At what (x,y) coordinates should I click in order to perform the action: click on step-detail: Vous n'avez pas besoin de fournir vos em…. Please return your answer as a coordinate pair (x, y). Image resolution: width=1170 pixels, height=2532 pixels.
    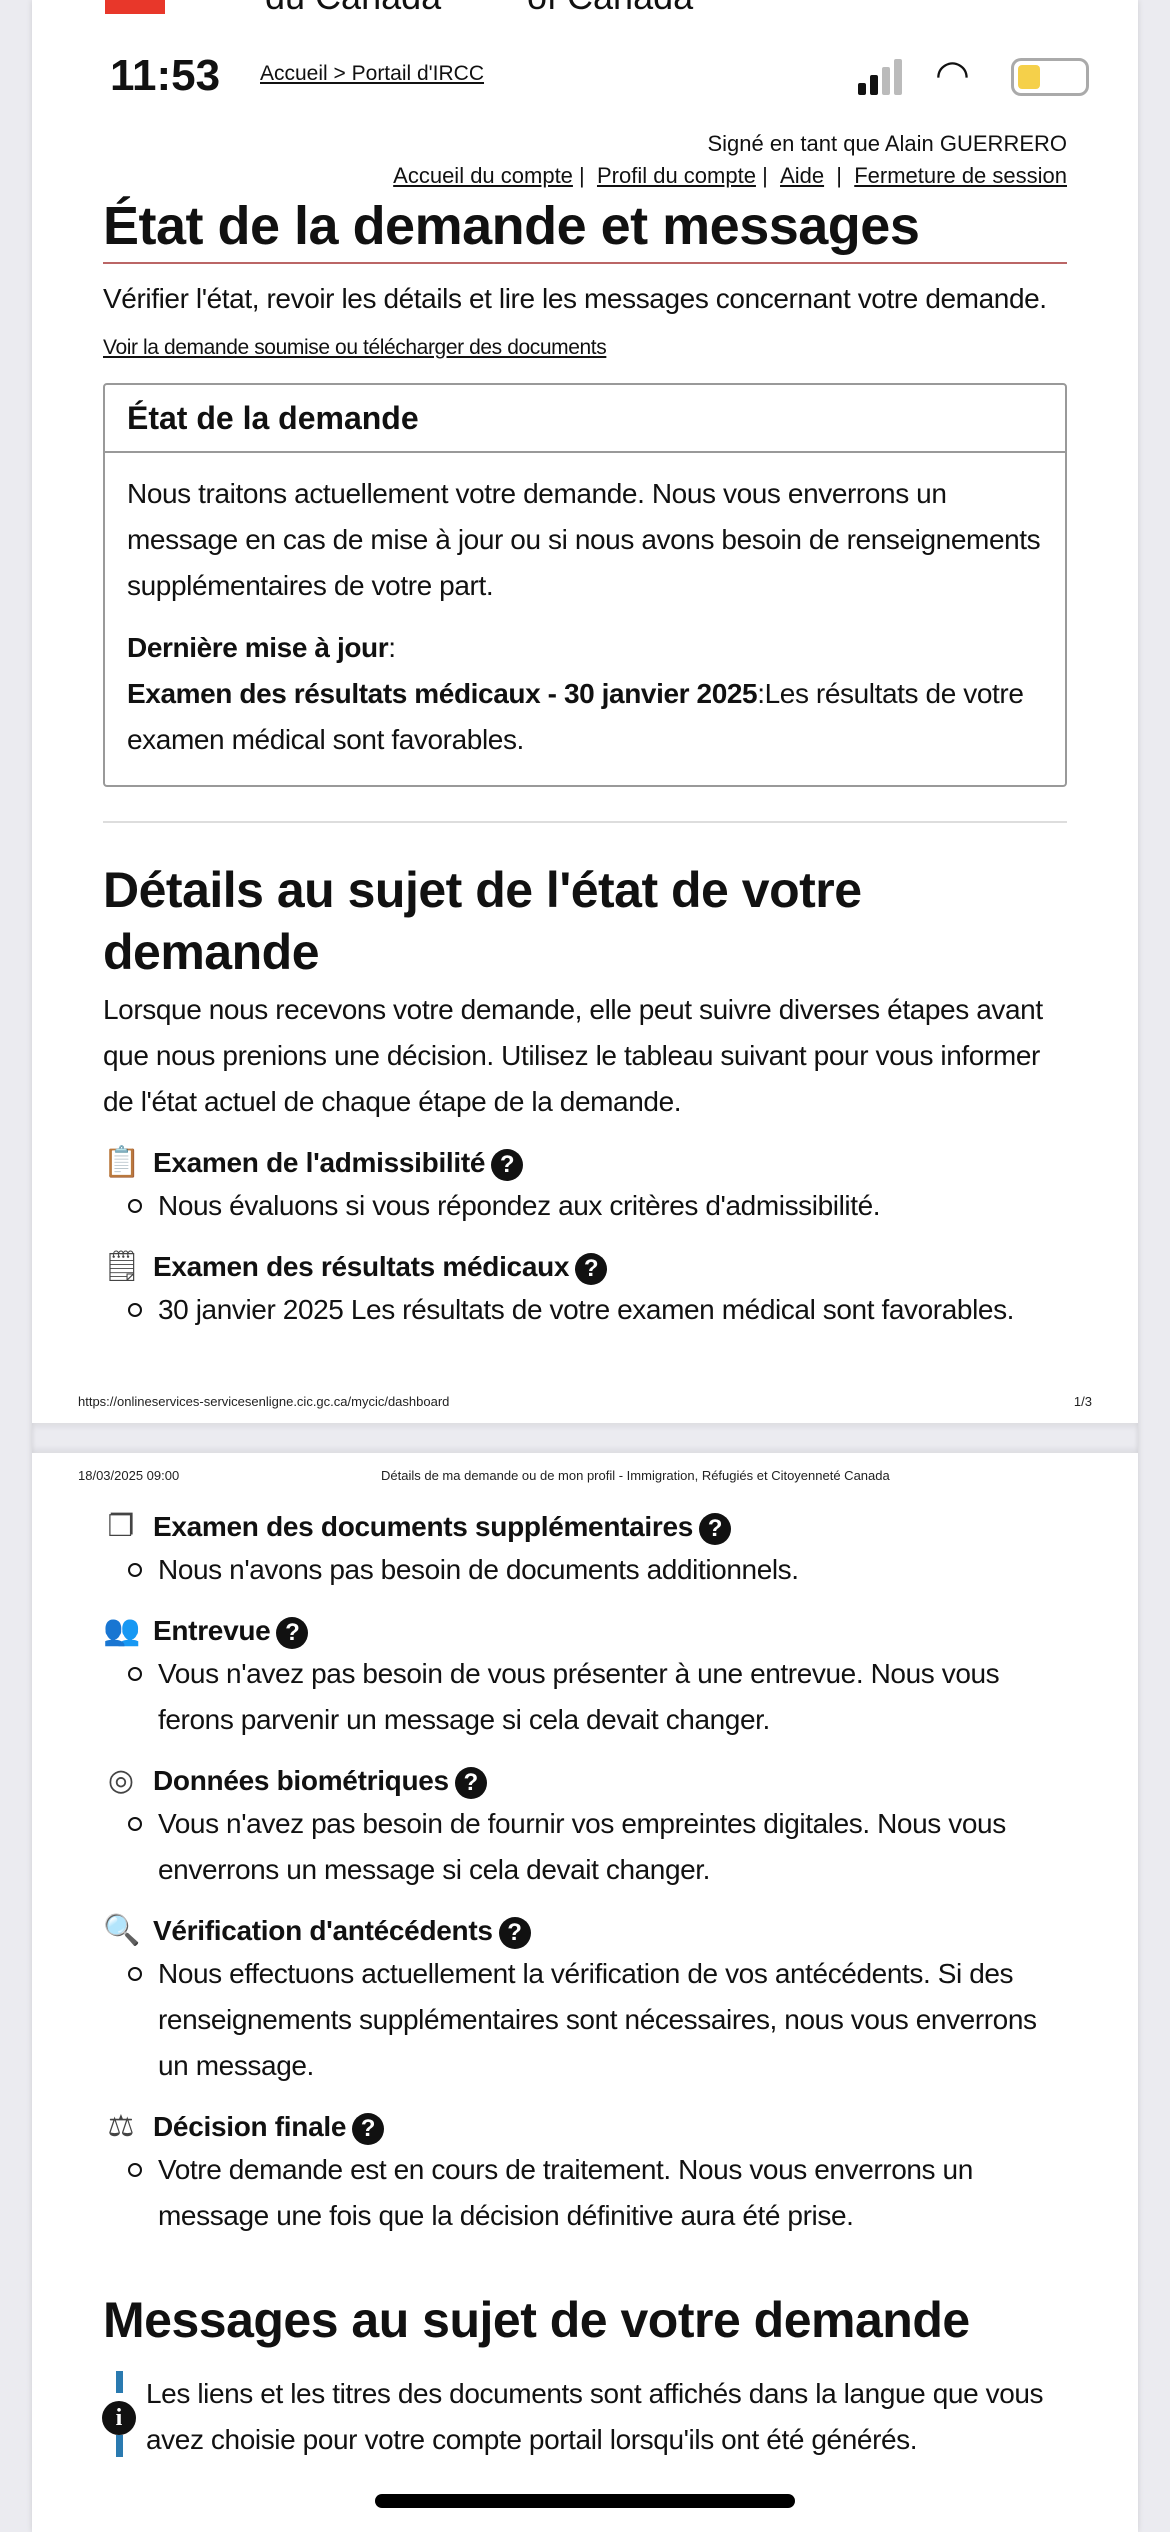
    Looking at the image, I should click on (585, 1847).